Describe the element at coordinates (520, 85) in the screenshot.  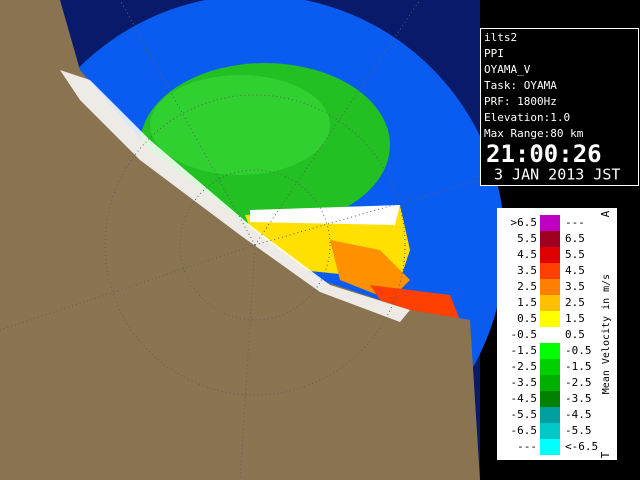
I see `task: Task: OYAMA` at that location.